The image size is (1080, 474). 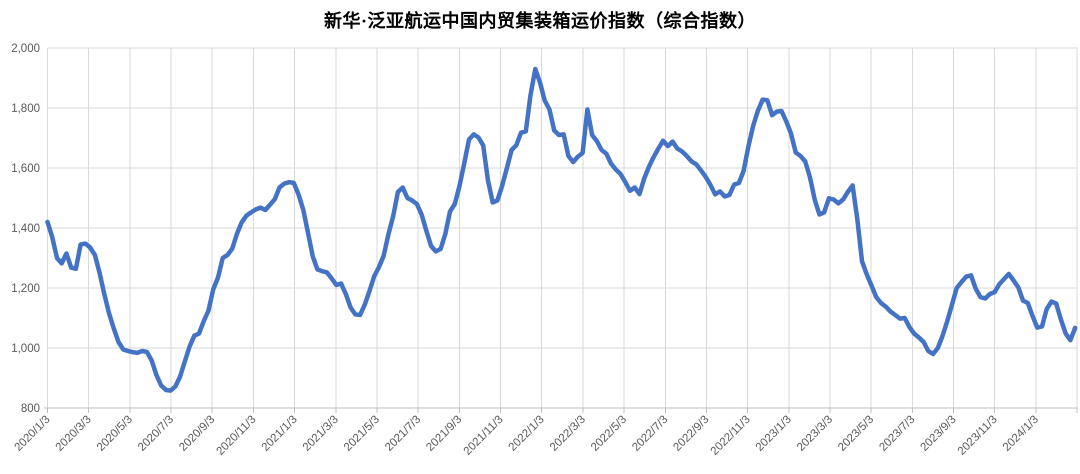 I want to click on x-axis-label: 2021/1/3, so click(x=280, y=434).